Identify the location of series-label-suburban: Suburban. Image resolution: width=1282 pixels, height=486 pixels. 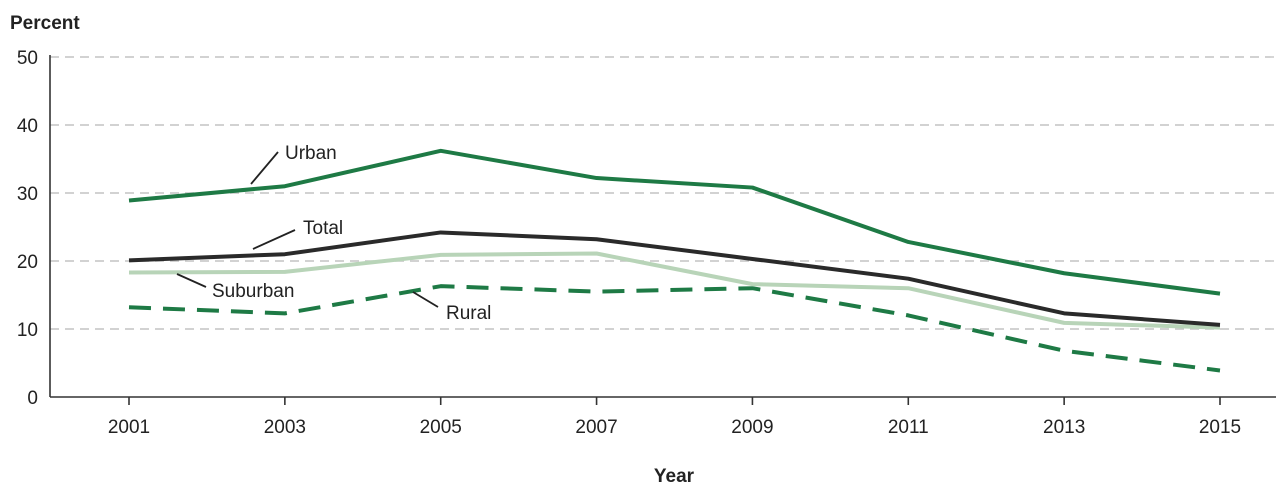
(253, 291).